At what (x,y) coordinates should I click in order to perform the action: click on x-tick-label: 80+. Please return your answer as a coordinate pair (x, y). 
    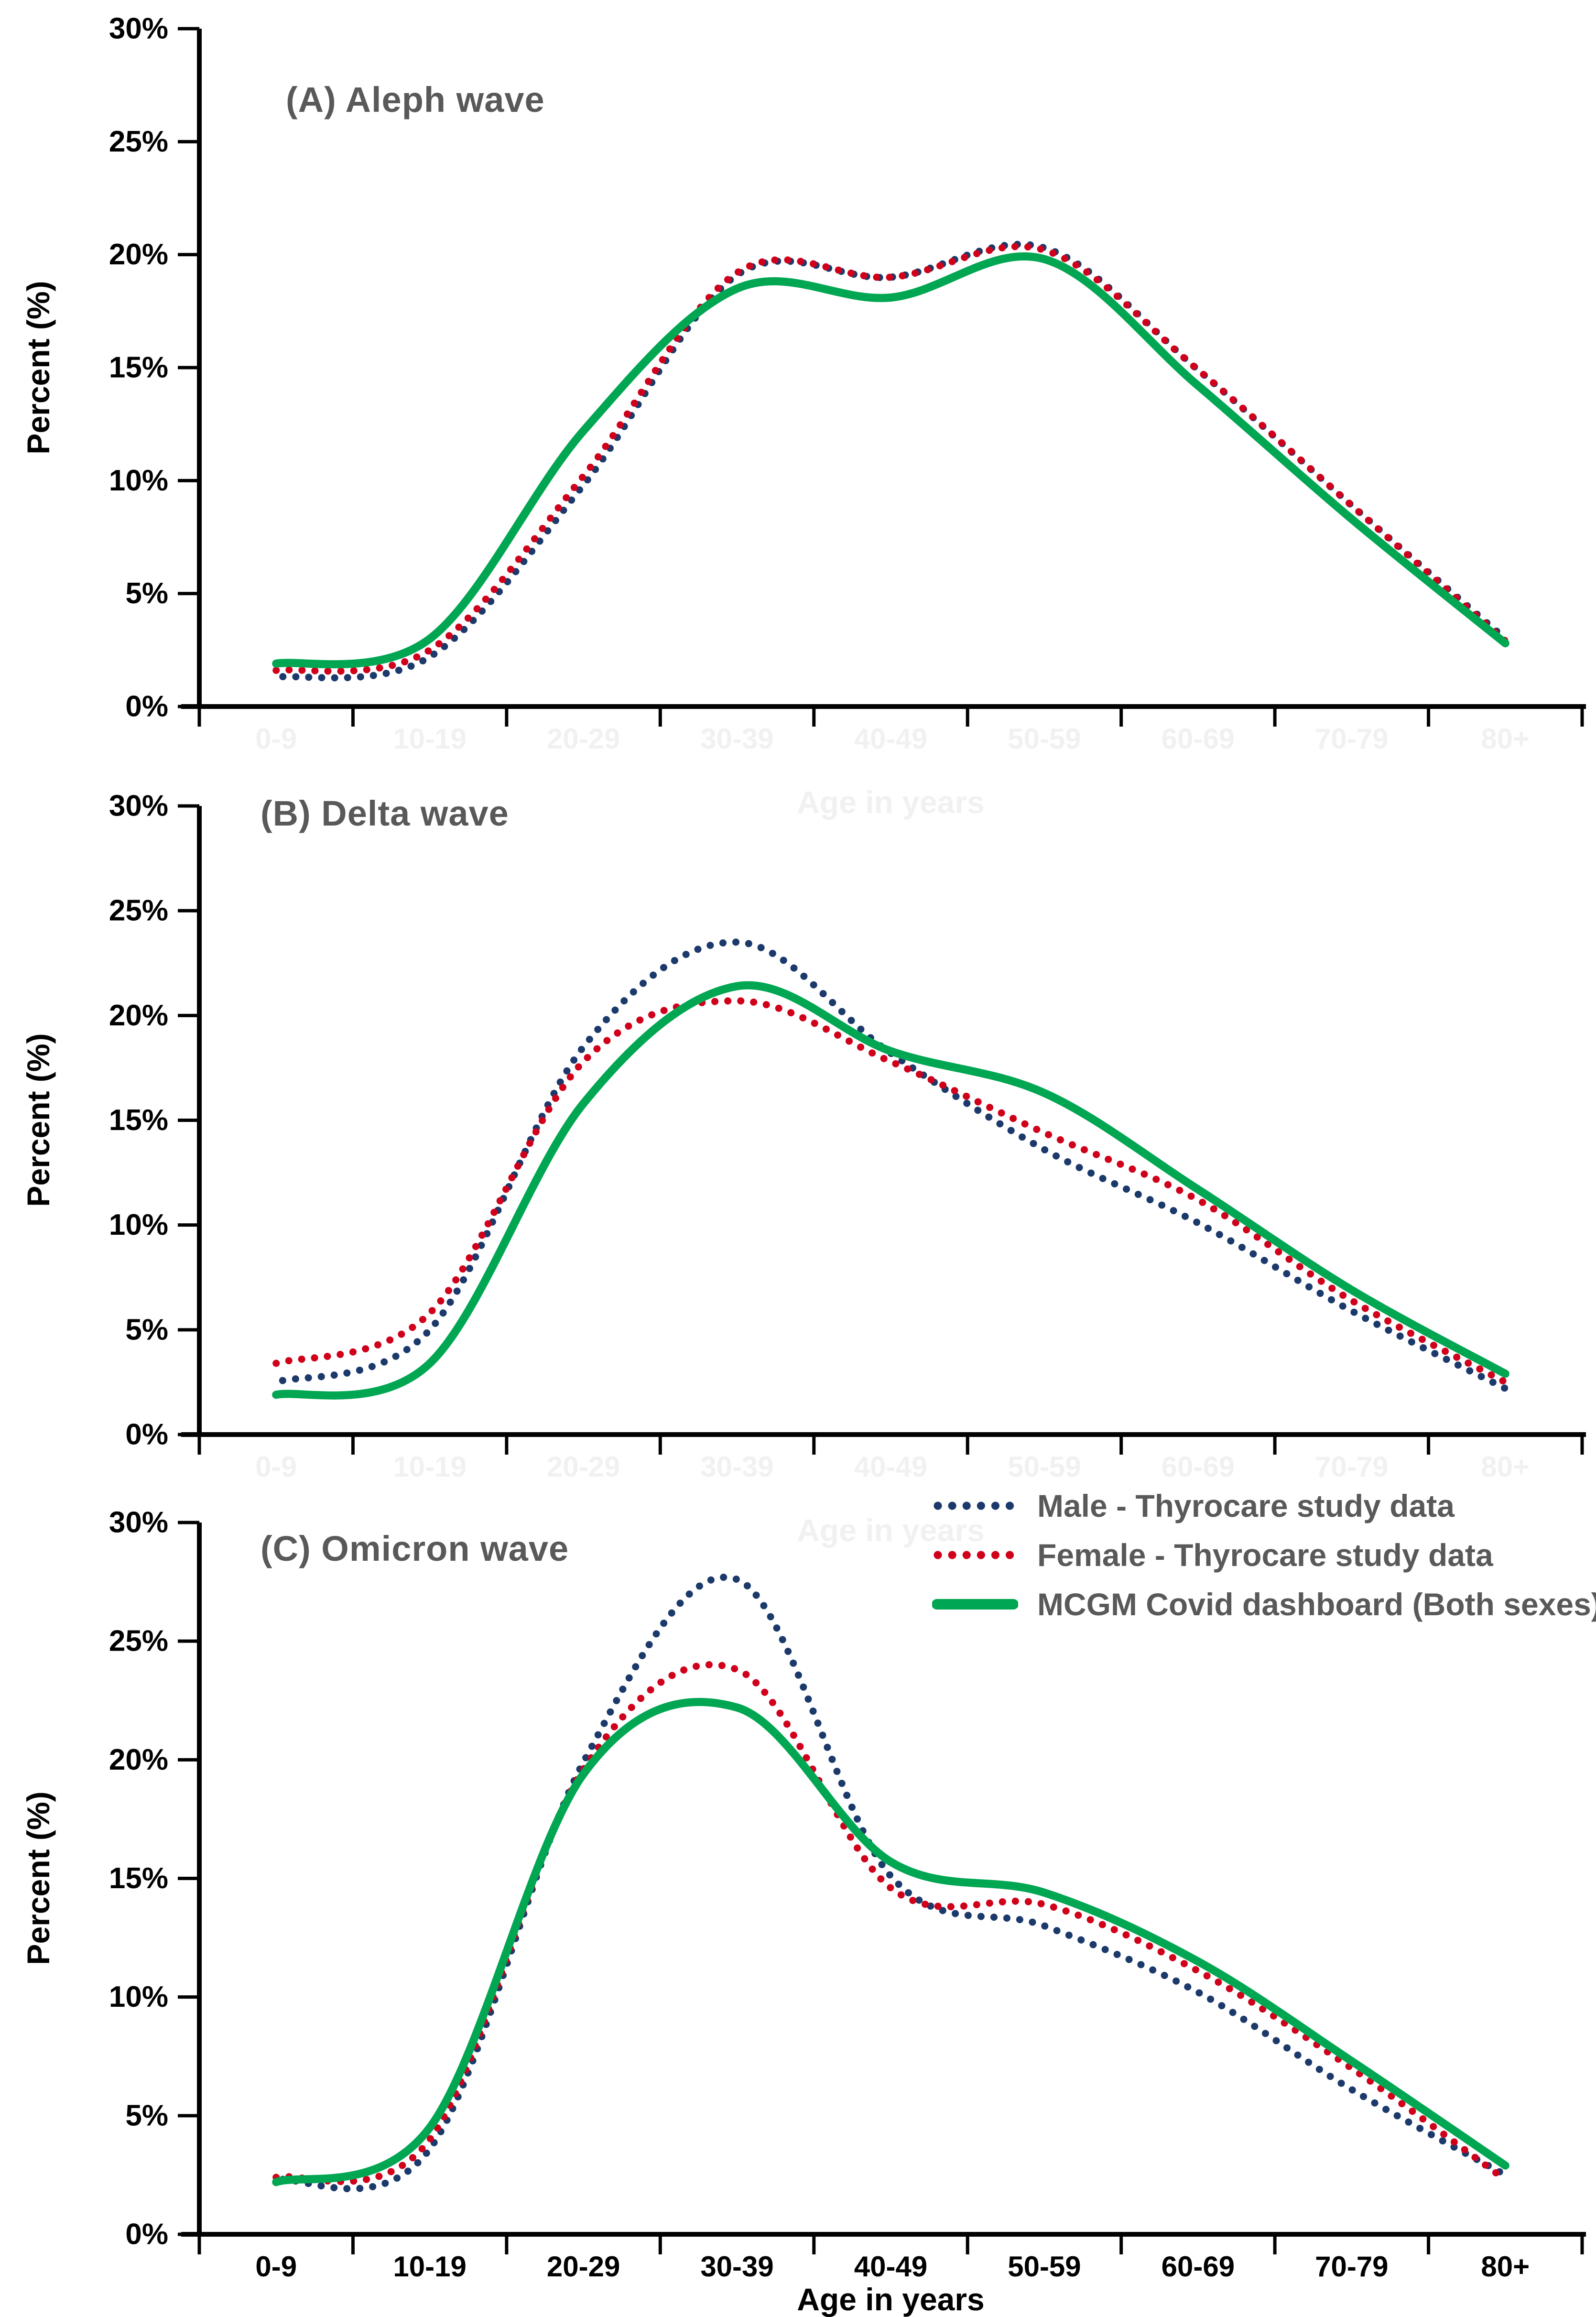
    Looking at the image, I should click on (1505, 2267).